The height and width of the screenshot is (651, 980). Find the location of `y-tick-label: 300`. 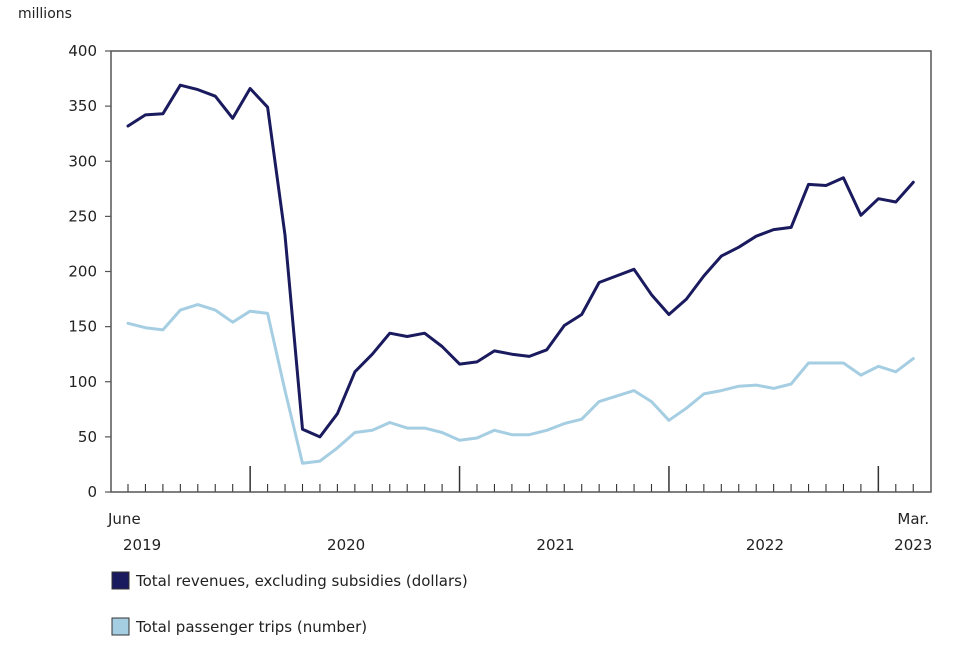

y-tick-label: 300 is located at coordinates (82, 161).